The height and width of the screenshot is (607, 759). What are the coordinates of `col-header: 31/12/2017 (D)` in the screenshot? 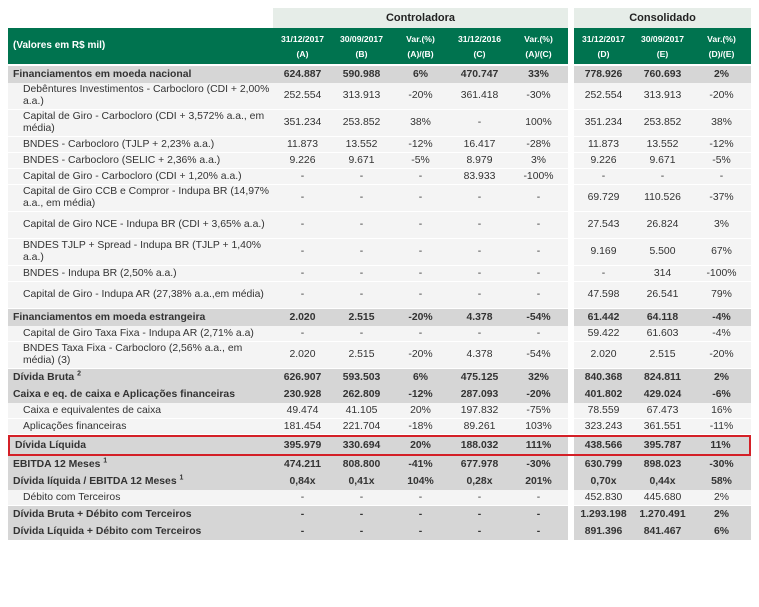 It's located at (603, 46).